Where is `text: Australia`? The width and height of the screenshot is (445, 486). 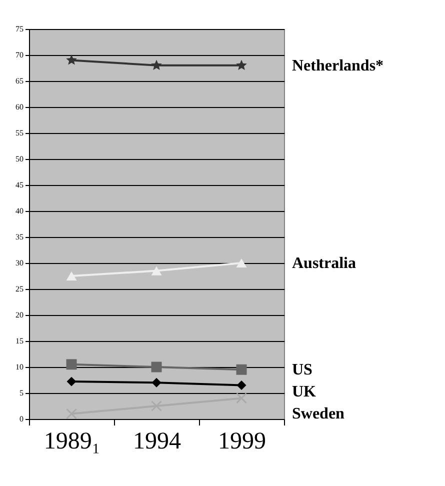
text: Australia is located at coordinates (324, 263).